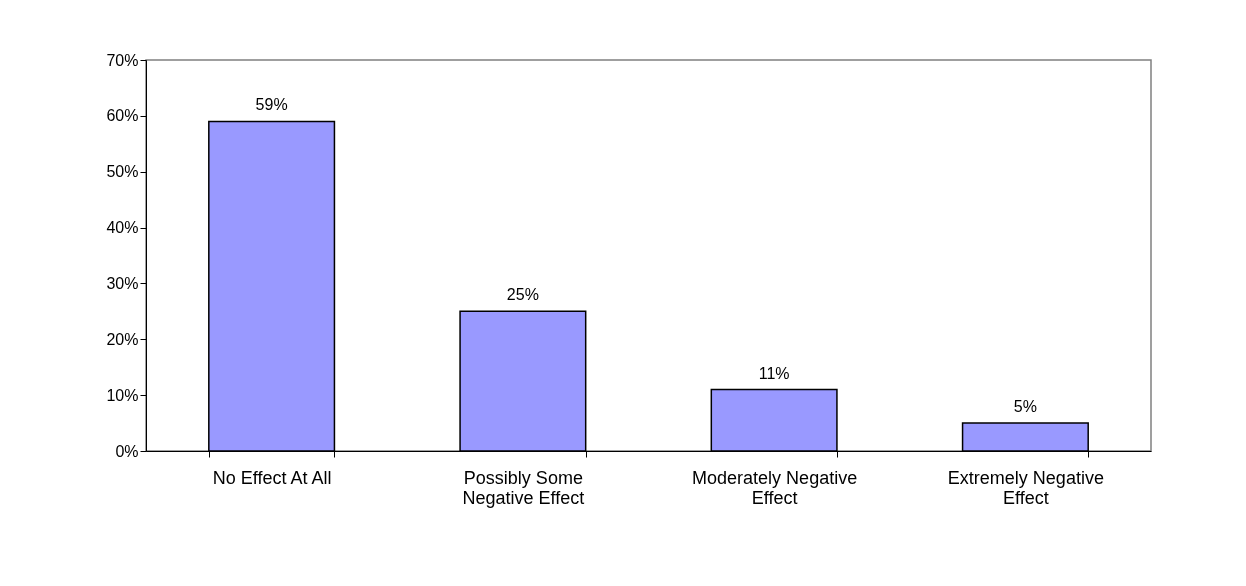 The width and height of the screenshot is (1246, 586). Describe the element at coordinates (774, 373) in the screenshot. I see `data-label: 11%` at that location.